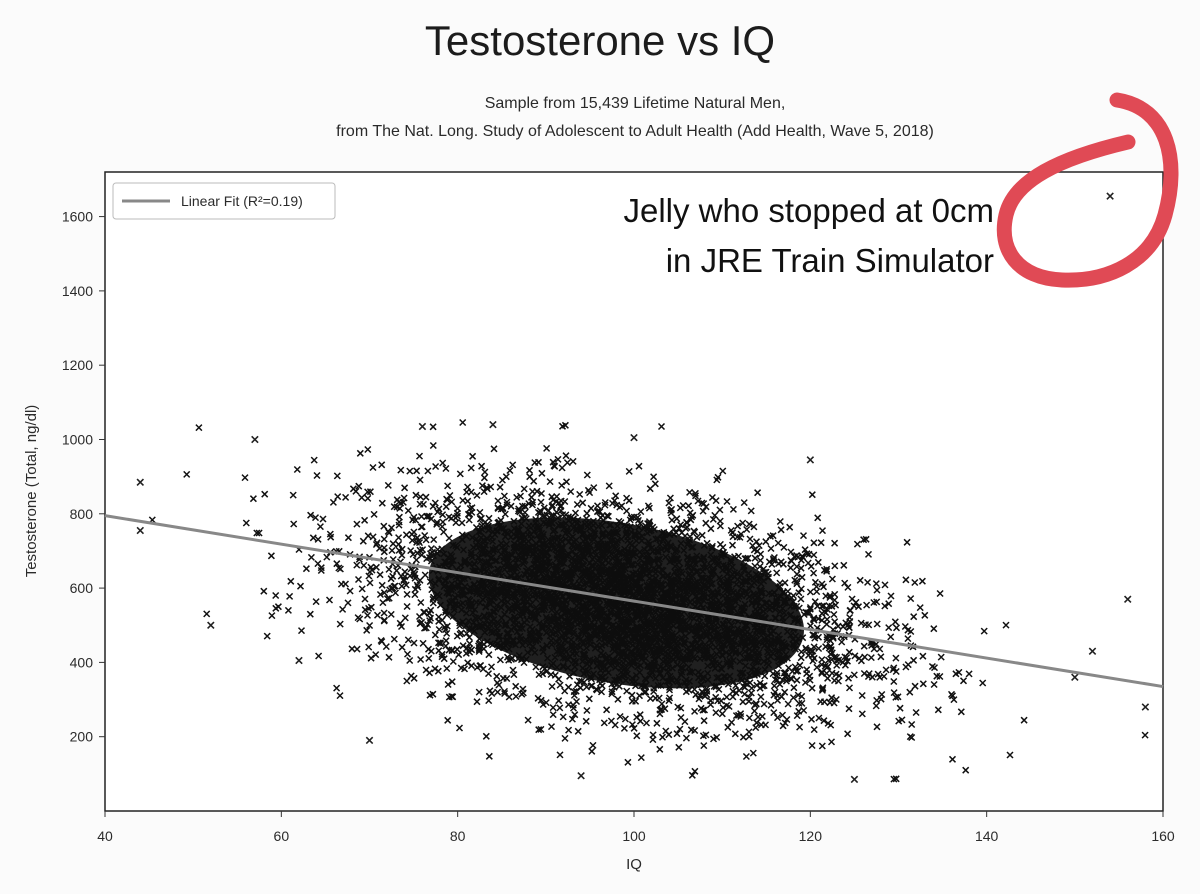 Image resolution: width=1200 pixels, height=894 pixels. What do you see at coordinates (636, 836) in the screenshot?
I see `x-tick-labels: 40 60 80 100 120 140 160` at bounding box center [636, 836].